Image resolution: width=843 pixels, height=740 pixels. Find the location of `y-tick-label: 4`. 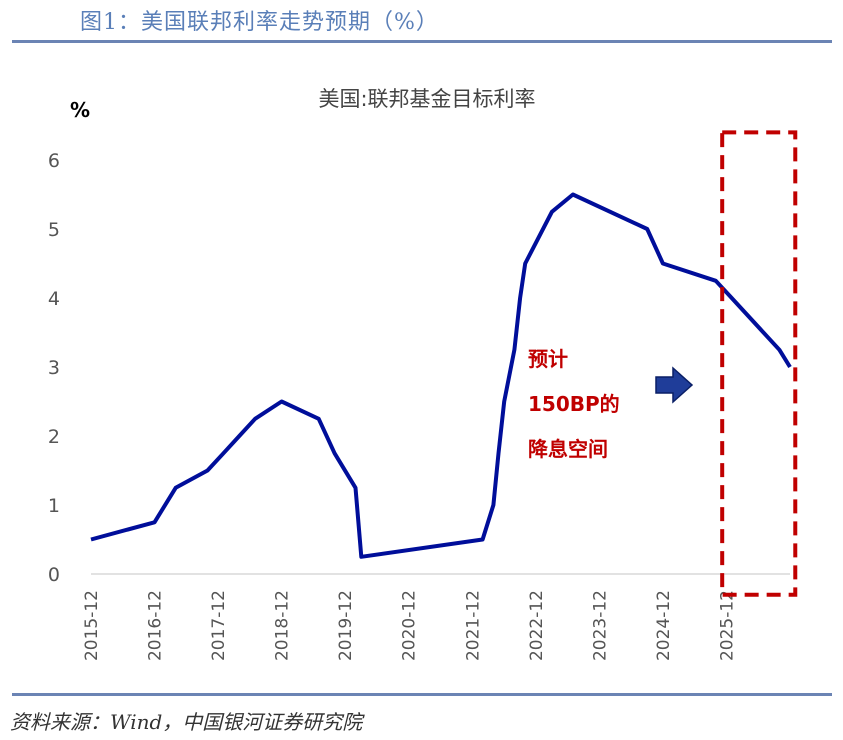

y-tick-label: 4 is located at coordinates (54, 299).